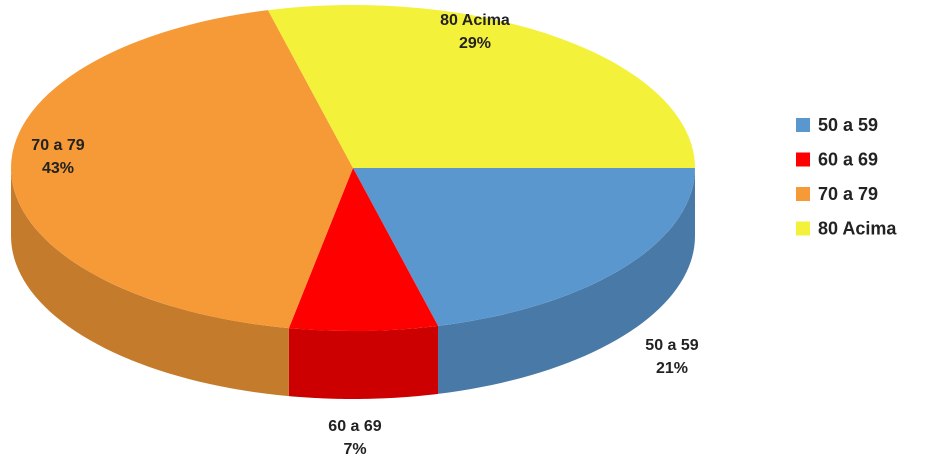 This screenshot has width=930, height=461. What do you see at coordinates (848, 159) in the screenshot?
I see `legend-label: 60 a 69` at bounding box center [848, 159].